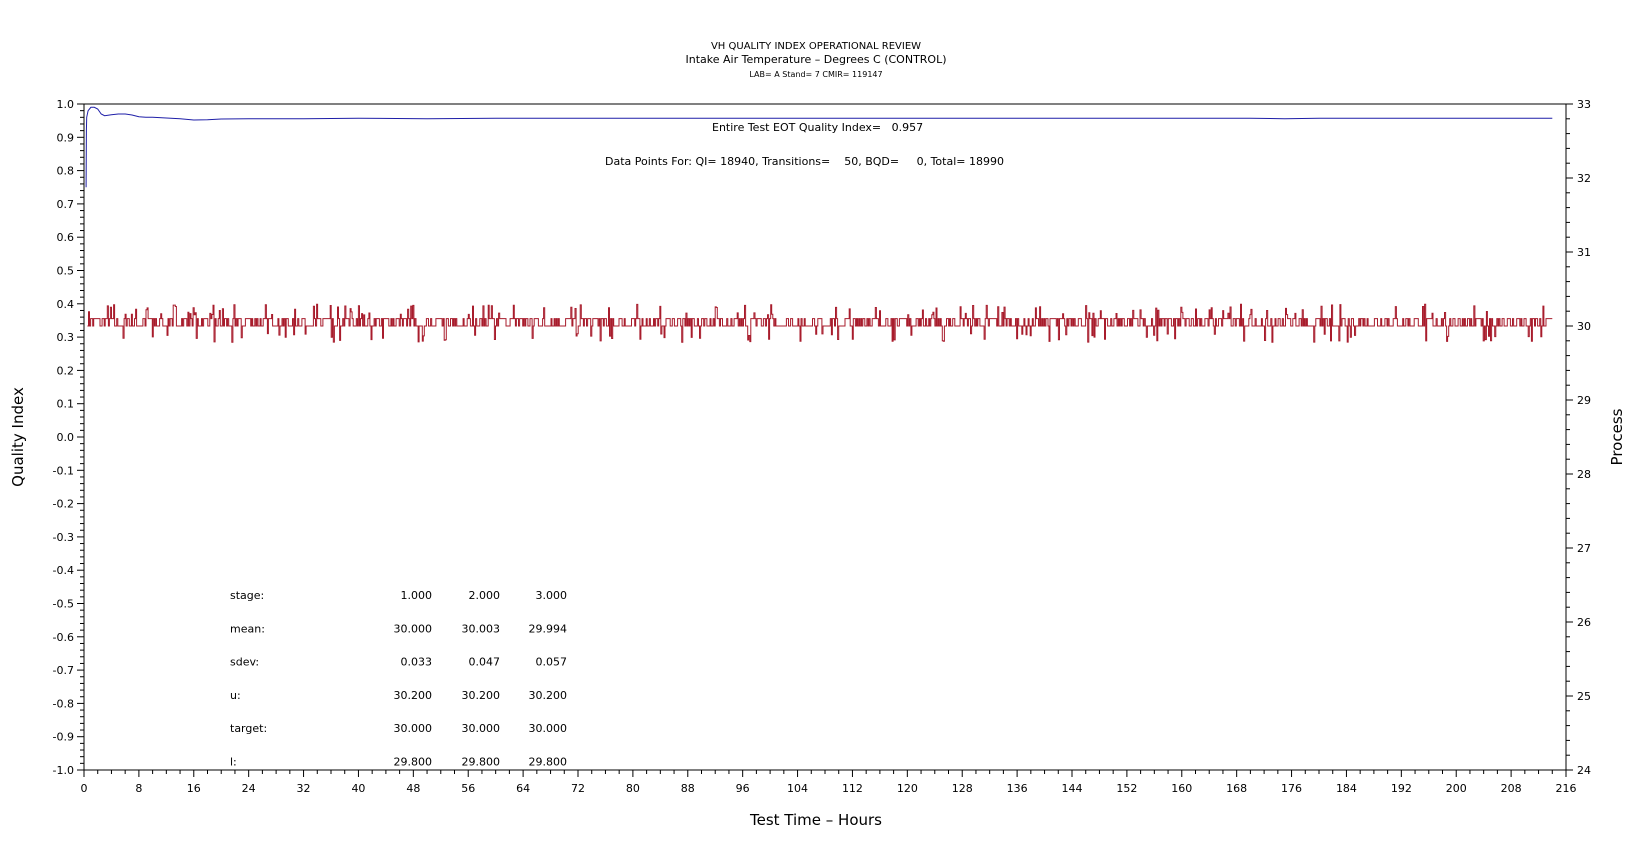  Describe the element at coordinates (815, 820) in the screenshot. I see `x-axis-title: Test Time – Hours` at that location.